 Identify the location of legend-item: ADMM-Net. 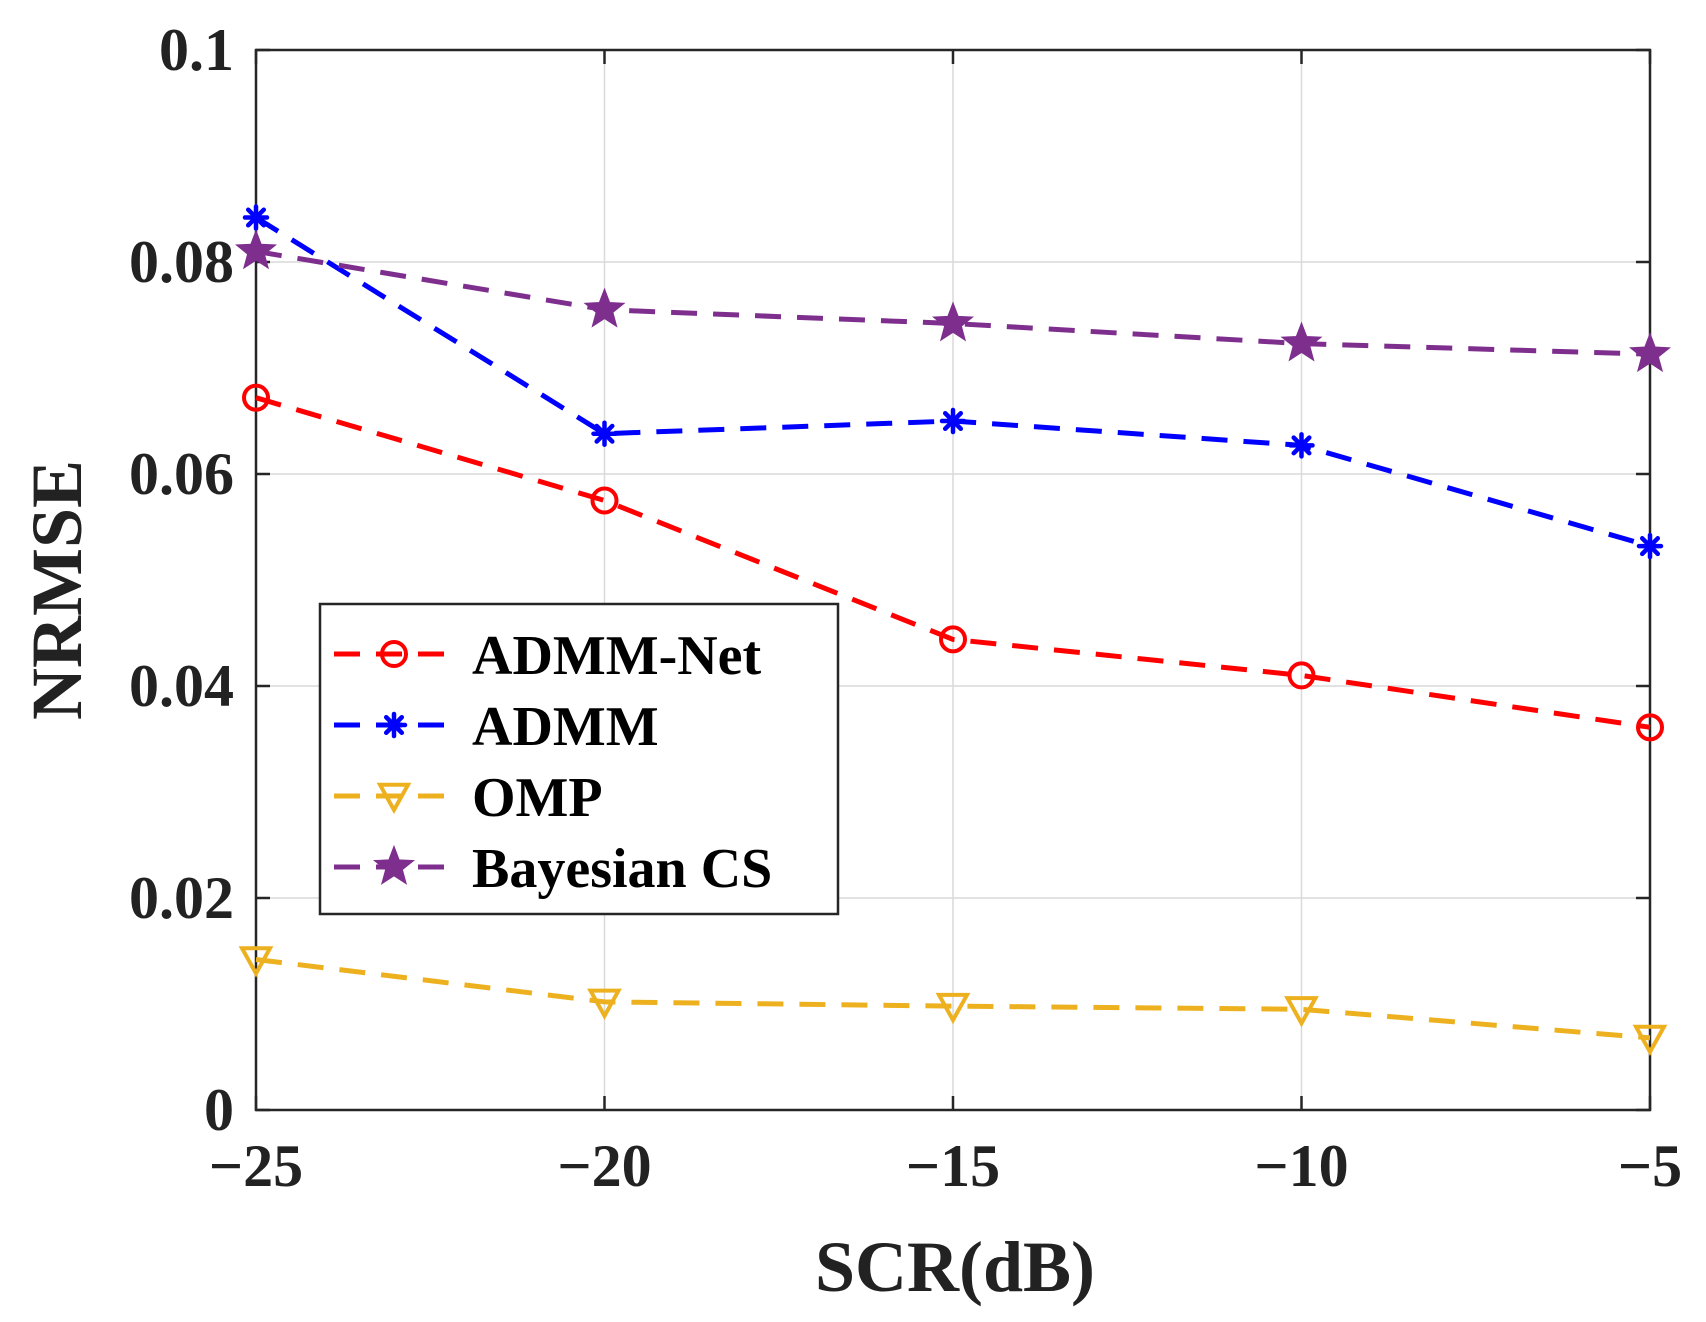
(548, 656).